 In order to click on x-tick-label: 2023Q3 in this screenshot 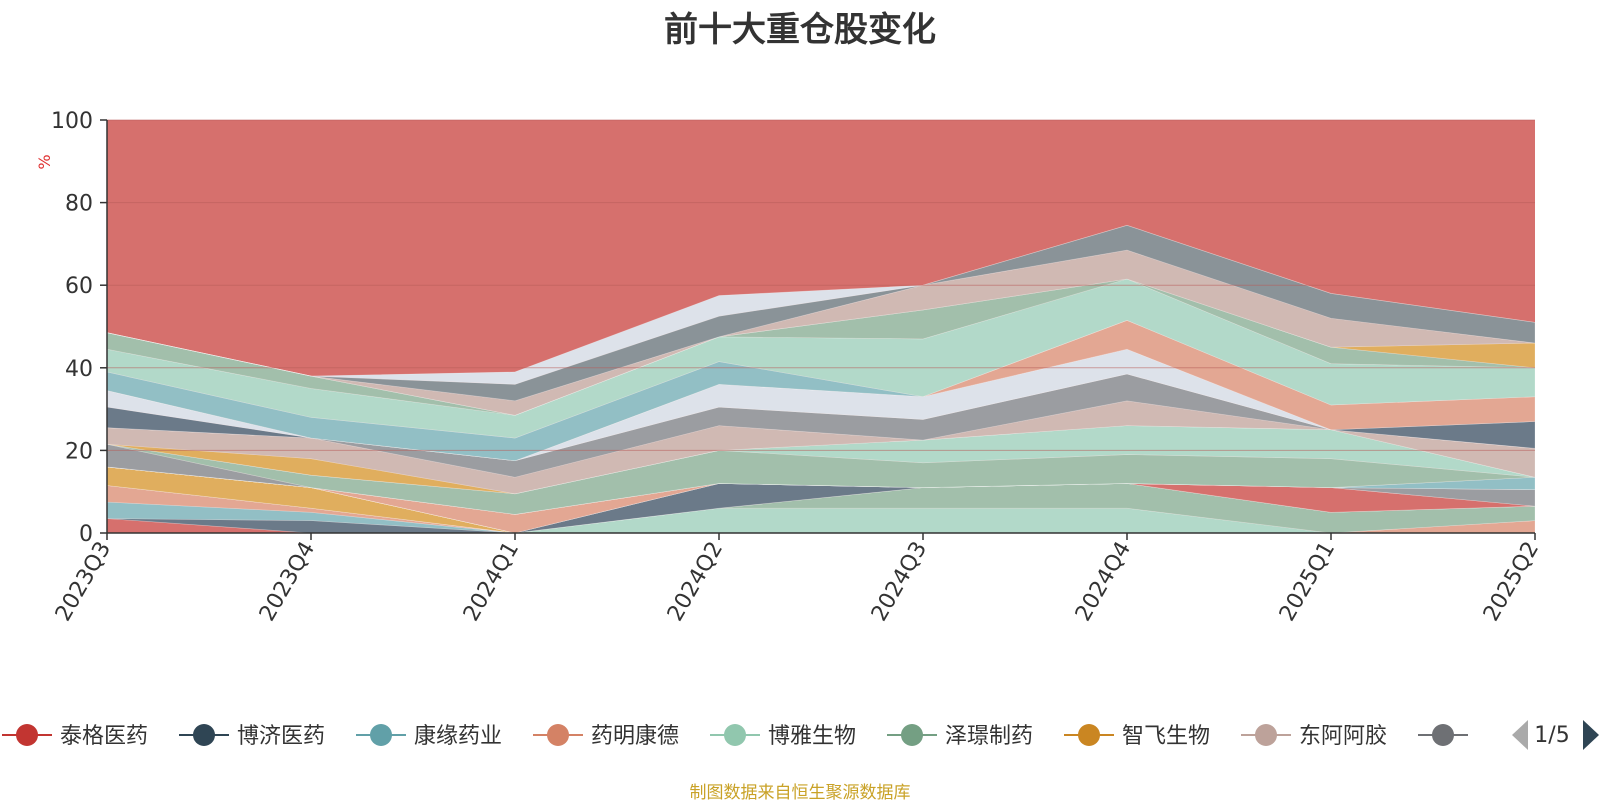, I will do `click(83, 582)`.